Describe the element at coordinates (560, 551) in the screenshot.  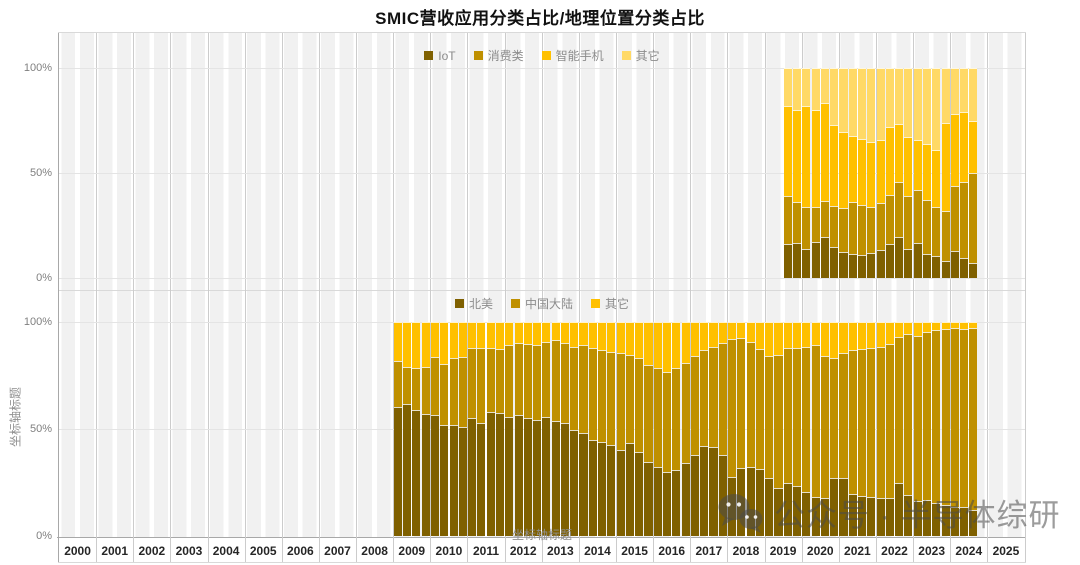
I see `year-label: 2013` at that location.